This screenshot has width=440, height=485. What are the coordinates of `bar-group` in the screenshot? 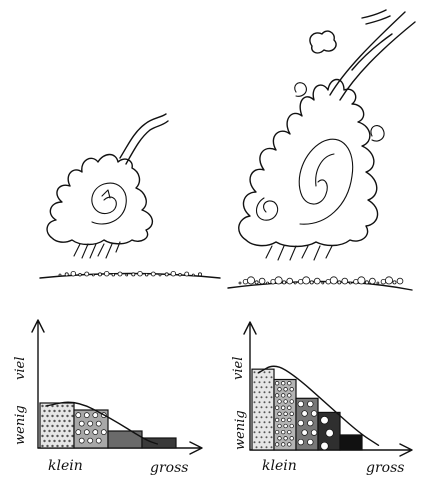 It's located at (307, 409).